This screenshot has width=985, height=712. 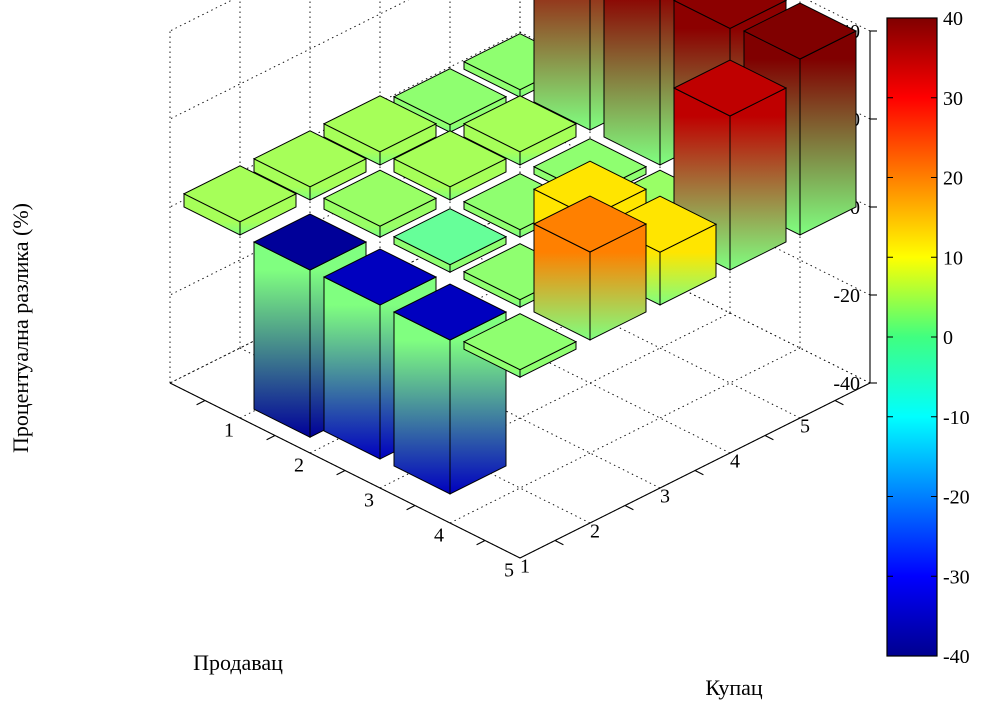 What do you see at coordinates (846, 296) in the screenshot?
I see `z-tick-label: -20` at bounding box center [846, 296].